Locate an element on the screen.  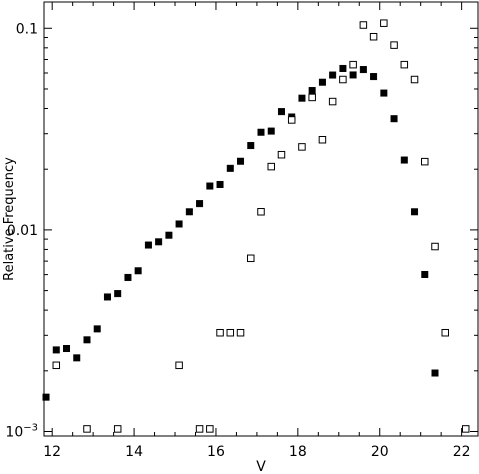
y-tick-label-exponent: −3 is located at coordinates (30, 428).